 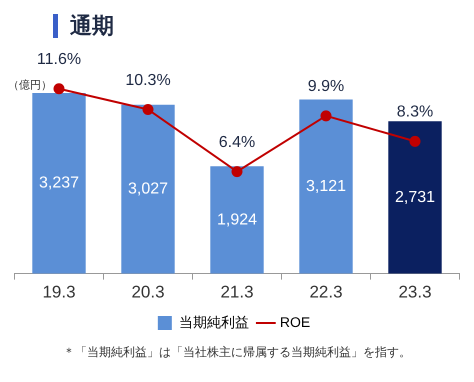 I want to click on data-label: 3,121, so click(x=326, y=186).